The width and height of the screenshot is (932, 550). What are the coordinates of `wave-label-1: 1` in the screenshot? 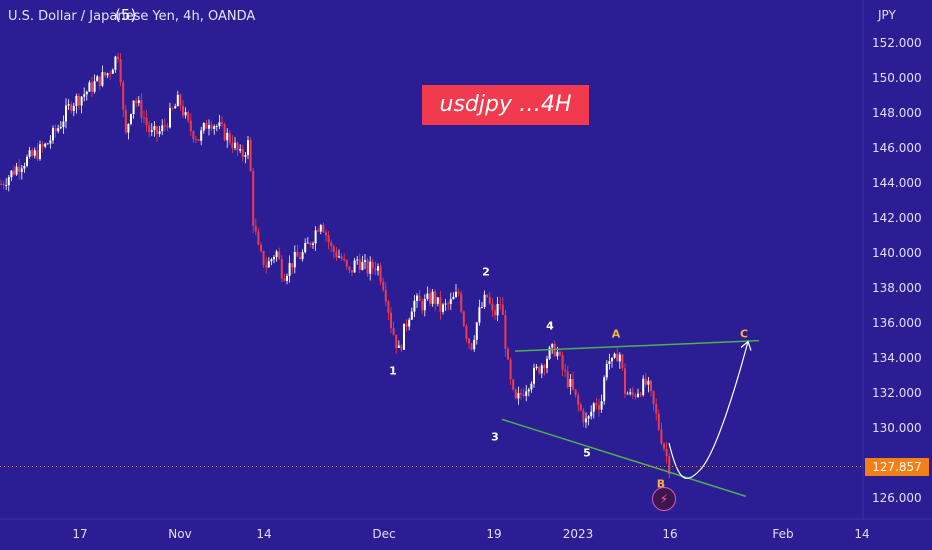 It's located at (393, 371).